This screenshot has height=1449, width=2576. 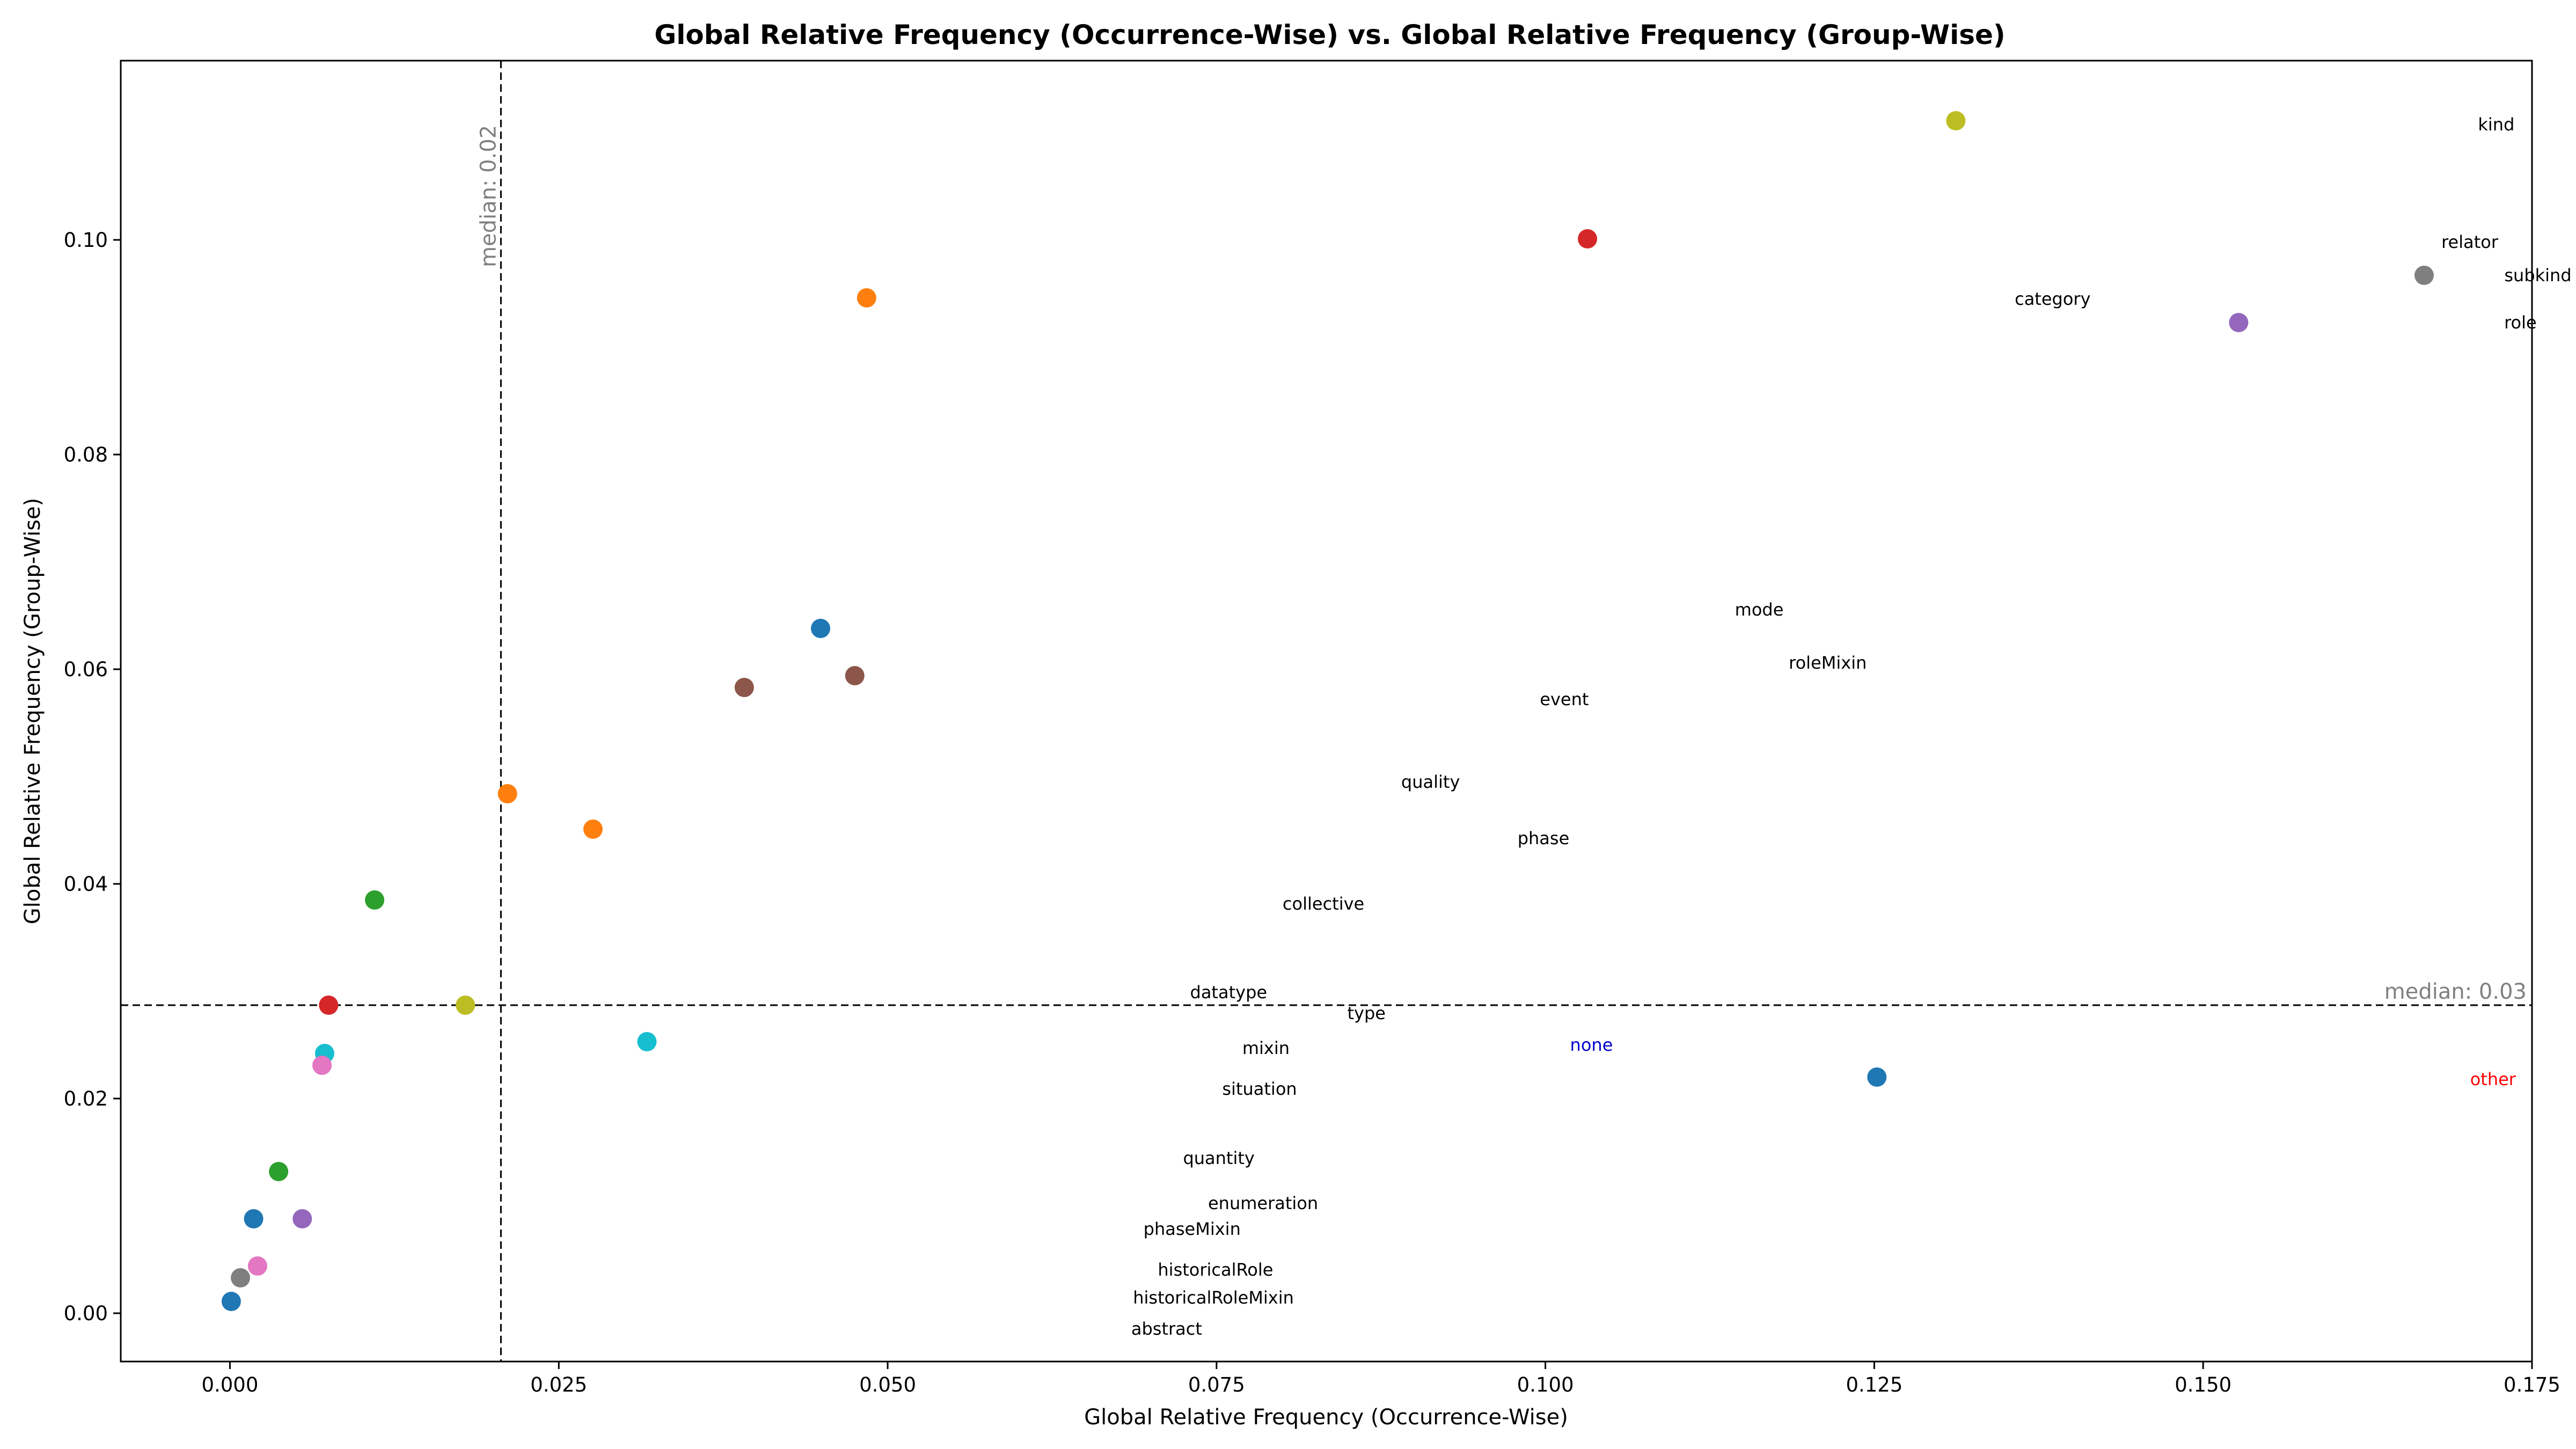 I want to click on point-label: quantity, so click(x=1218, y=1158).